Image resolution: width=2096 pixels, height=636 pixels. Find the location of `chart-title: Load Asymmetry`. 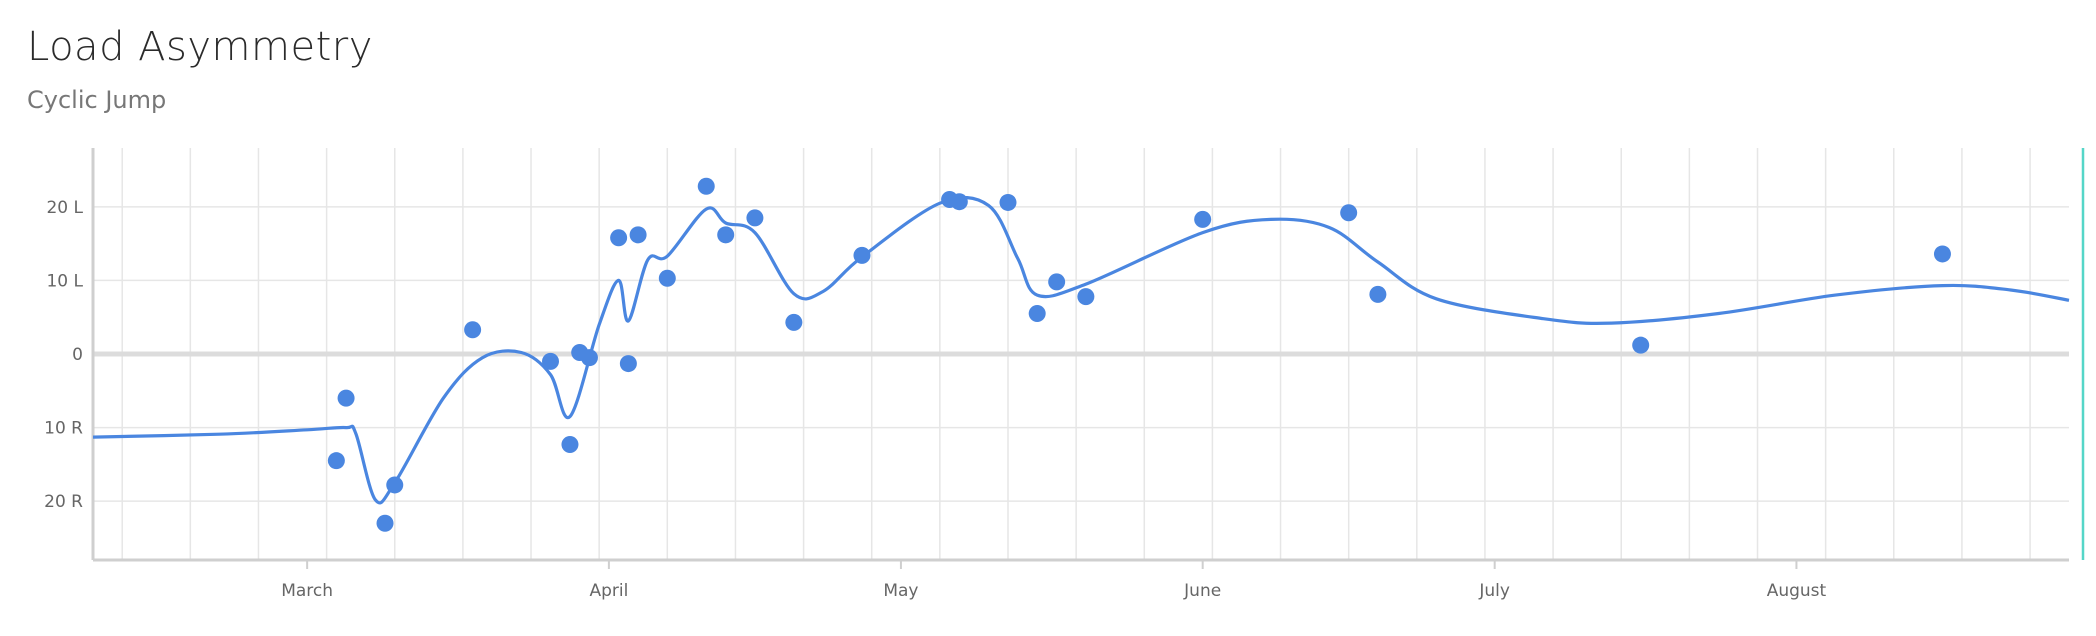

chart-title: Load Asymmetry is located at coordinates (200, 47).